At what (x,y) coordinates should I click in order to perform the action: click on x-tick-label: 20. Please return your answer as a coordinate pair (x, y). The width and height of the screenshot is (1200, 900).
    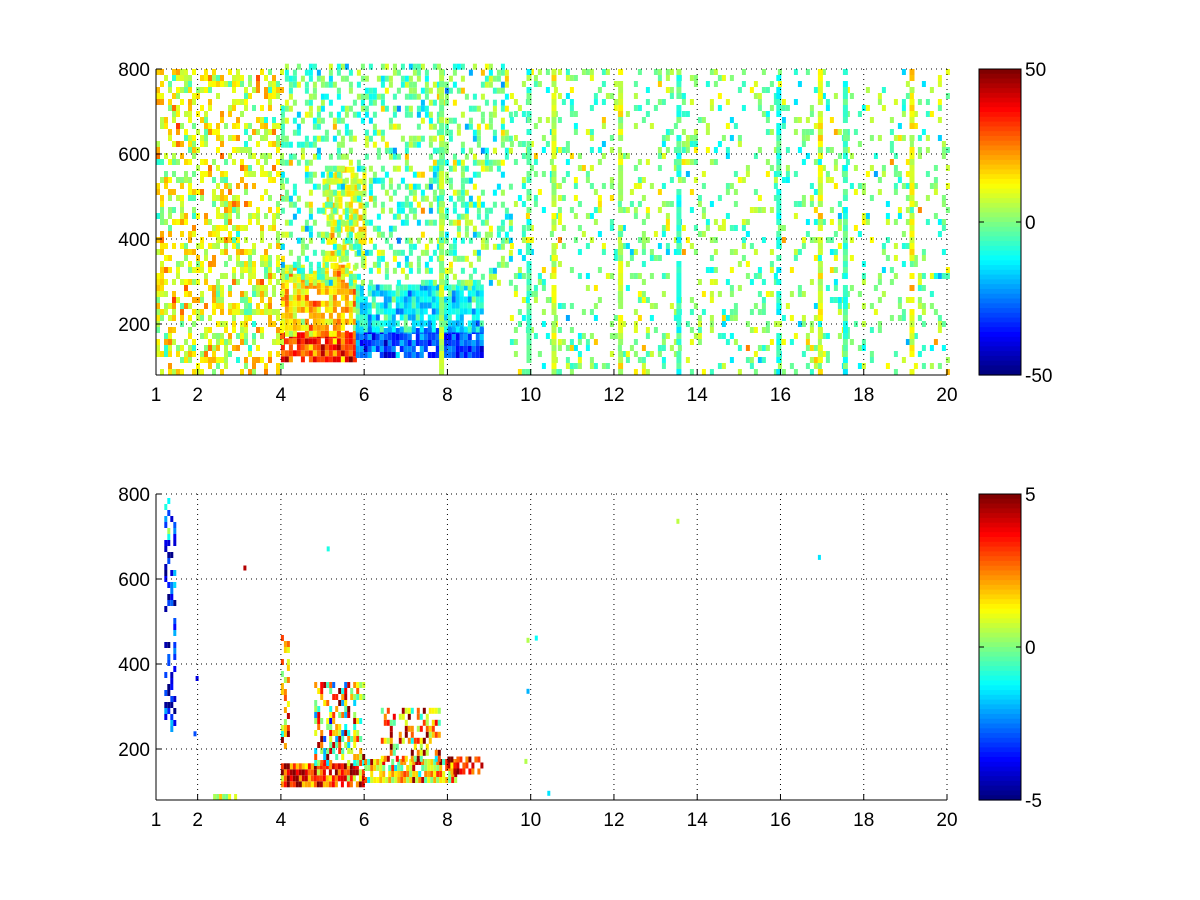
    Looking at the image, I should click on (946, 820).